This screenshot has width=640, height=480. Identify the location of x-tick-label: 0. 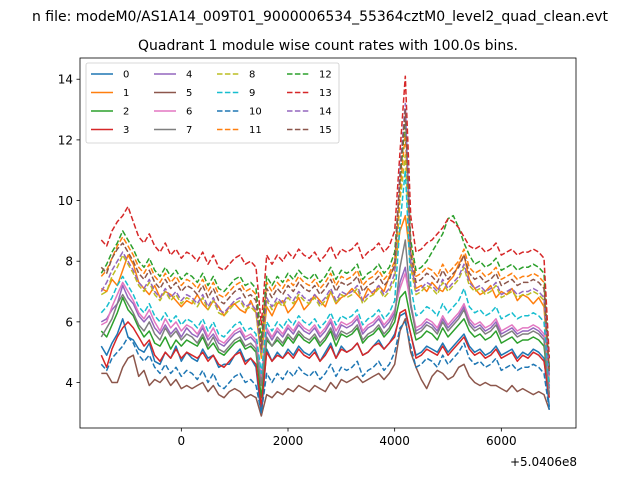
(182, 441).